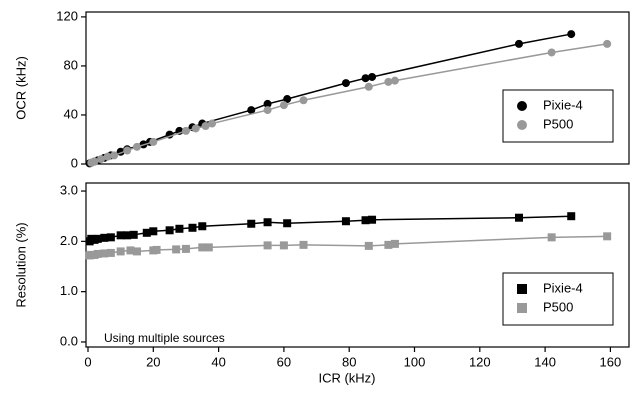 Image resolution: width=631 pixels, height=406 pixels. What do you see at coordinates (415, 361) in the screenshot?
I see `x-tick-label: 100` at bounding box center [415, 361].